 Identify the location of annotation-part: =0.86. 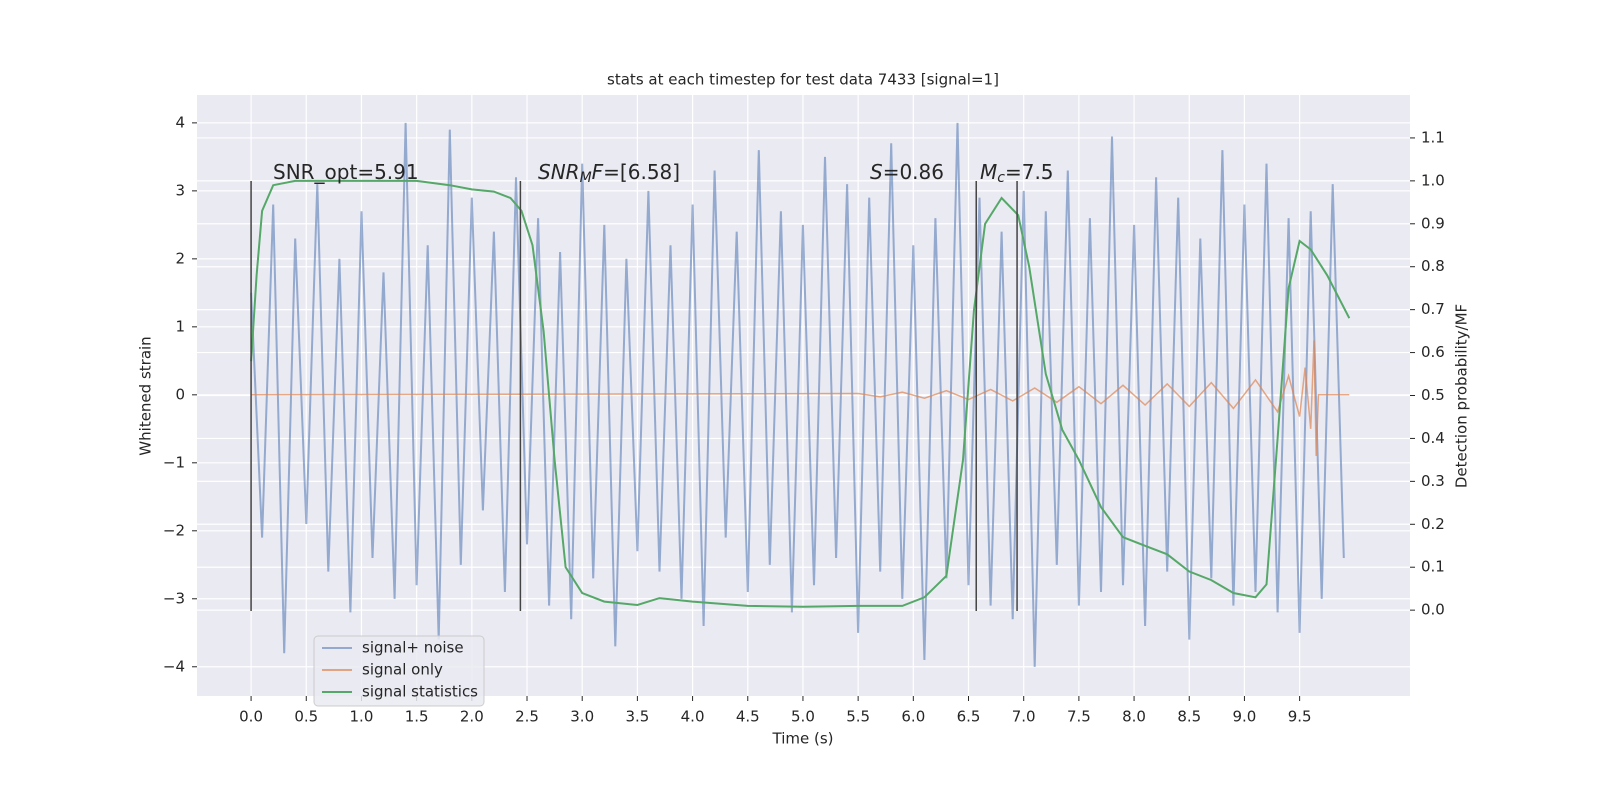
(913, 172).